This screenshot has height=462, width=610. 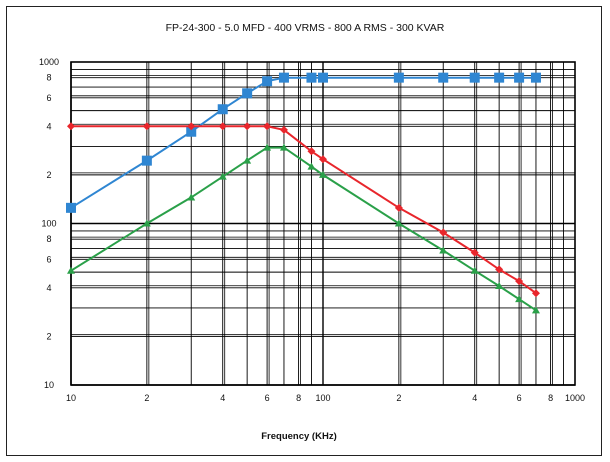 What do you see at coordinates (298, 436) in the screenshot?
I see `x-axis-label: Frequency (KHz)` at bounding box center [298, 436].